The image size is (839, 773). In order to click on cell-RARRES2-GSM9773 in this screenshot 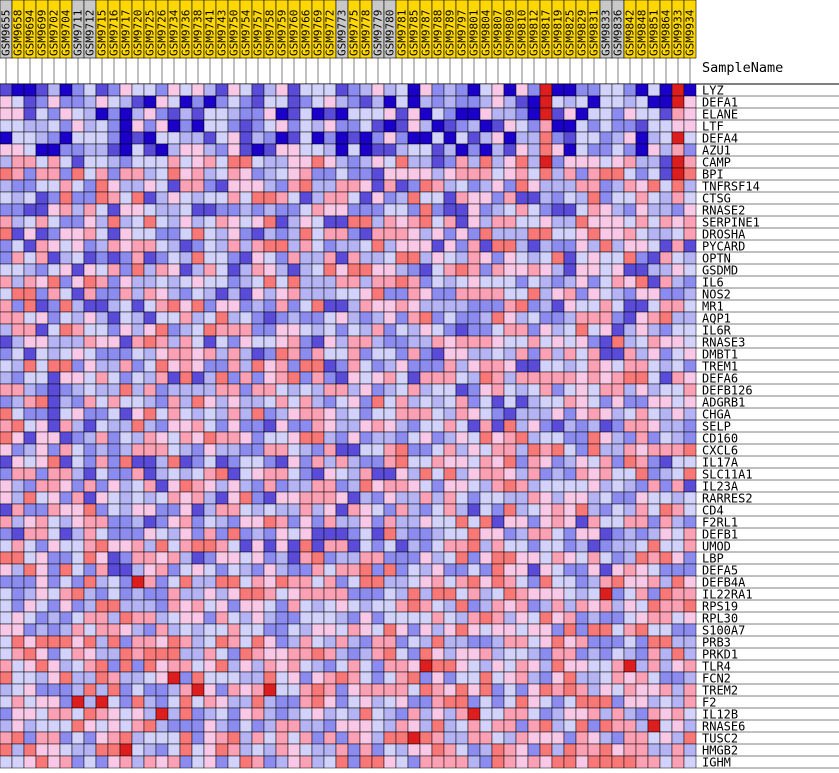, I will do `click(342, 498)`.